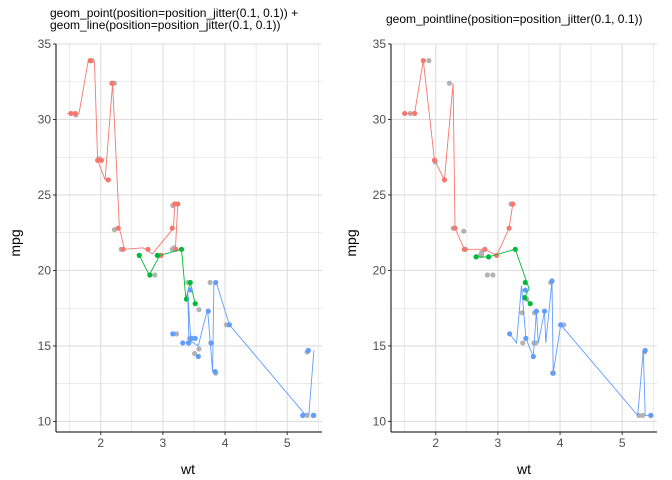 The width and height of the screenshot is (672, 480). Describe the element at coordinates (45, 346) in the screenshot. I see `y-tick-label: 15` at that location.